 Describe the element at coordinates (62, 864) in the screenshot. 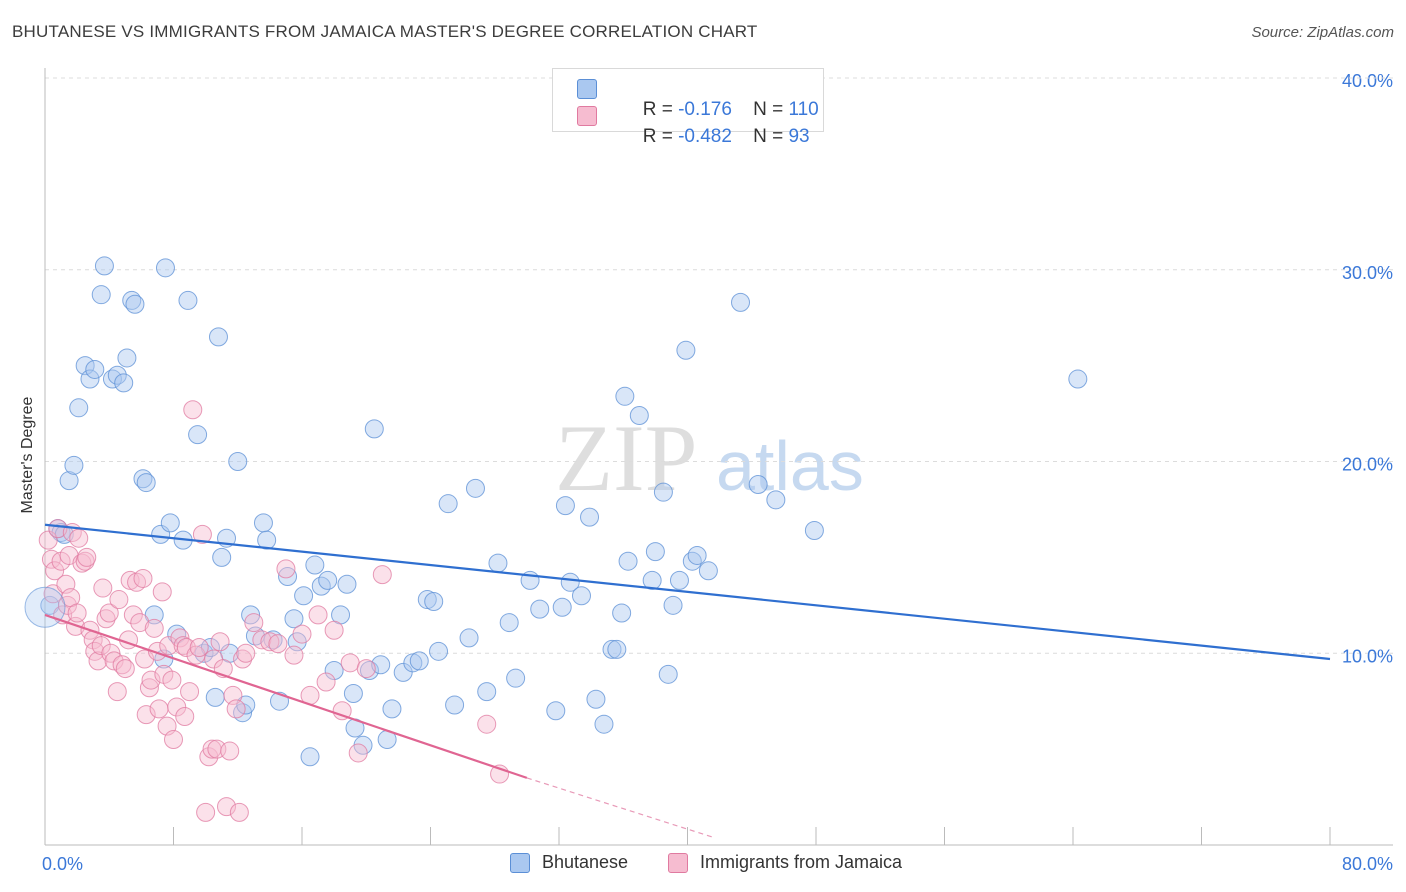

I see `x-tick-label-min: 0.0%` at that location.